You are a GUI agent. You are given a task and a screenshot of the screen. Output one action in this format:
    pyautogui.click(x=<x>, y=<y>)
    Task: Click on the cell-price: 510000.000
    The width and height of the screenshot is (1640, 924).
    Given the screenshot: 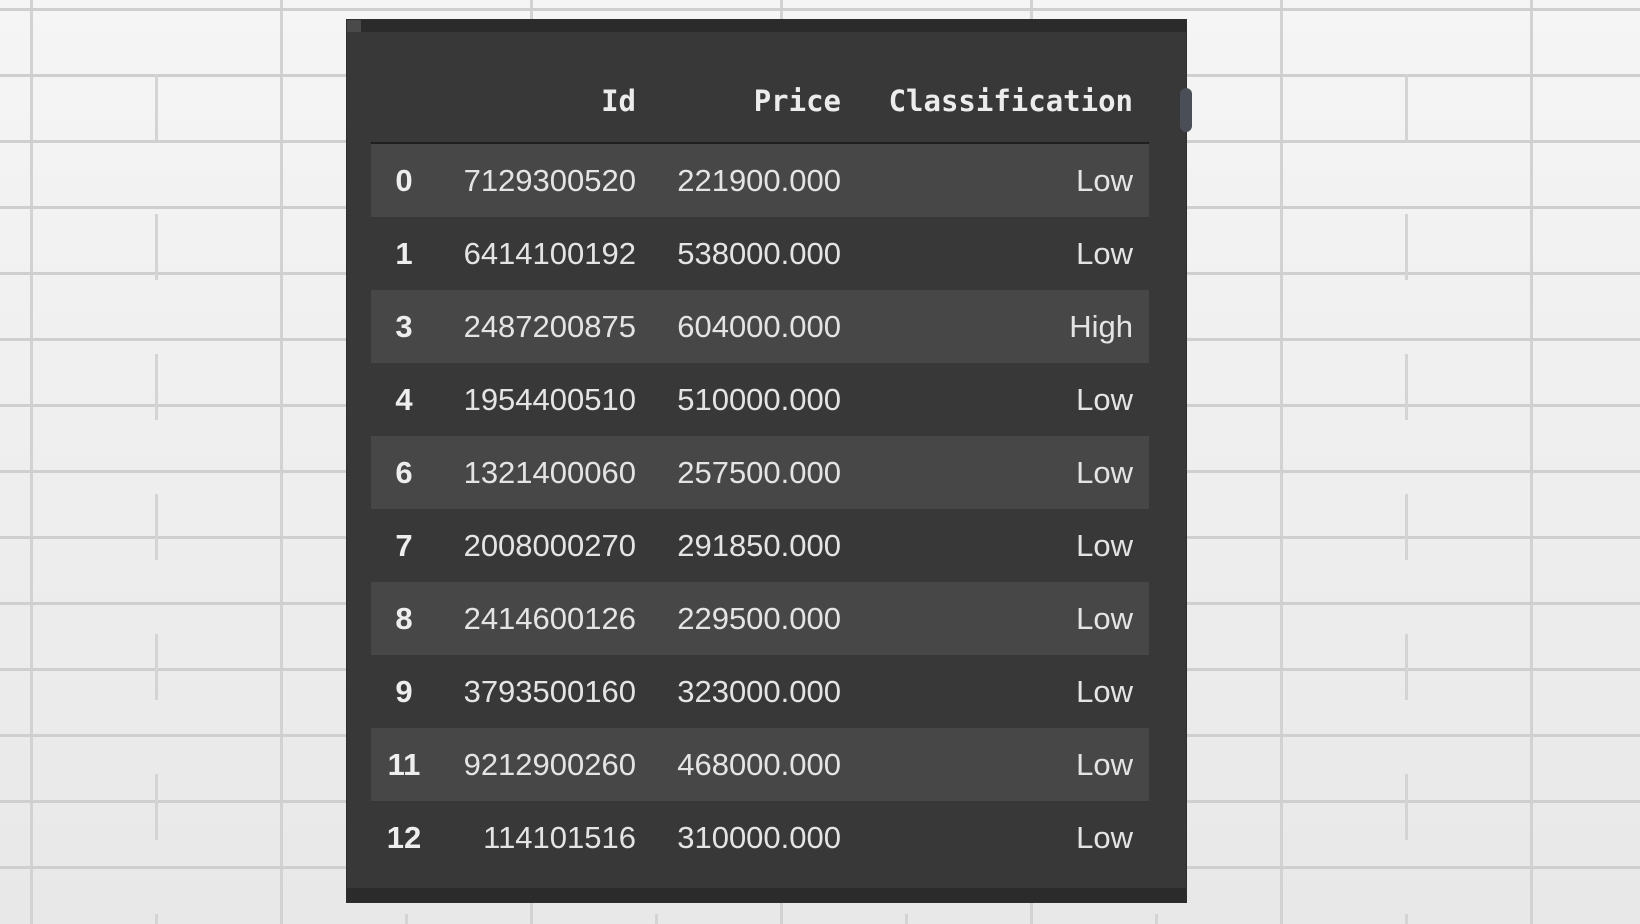 What is the action you would take?
    pyautogui.click(x=759, y=399)
    